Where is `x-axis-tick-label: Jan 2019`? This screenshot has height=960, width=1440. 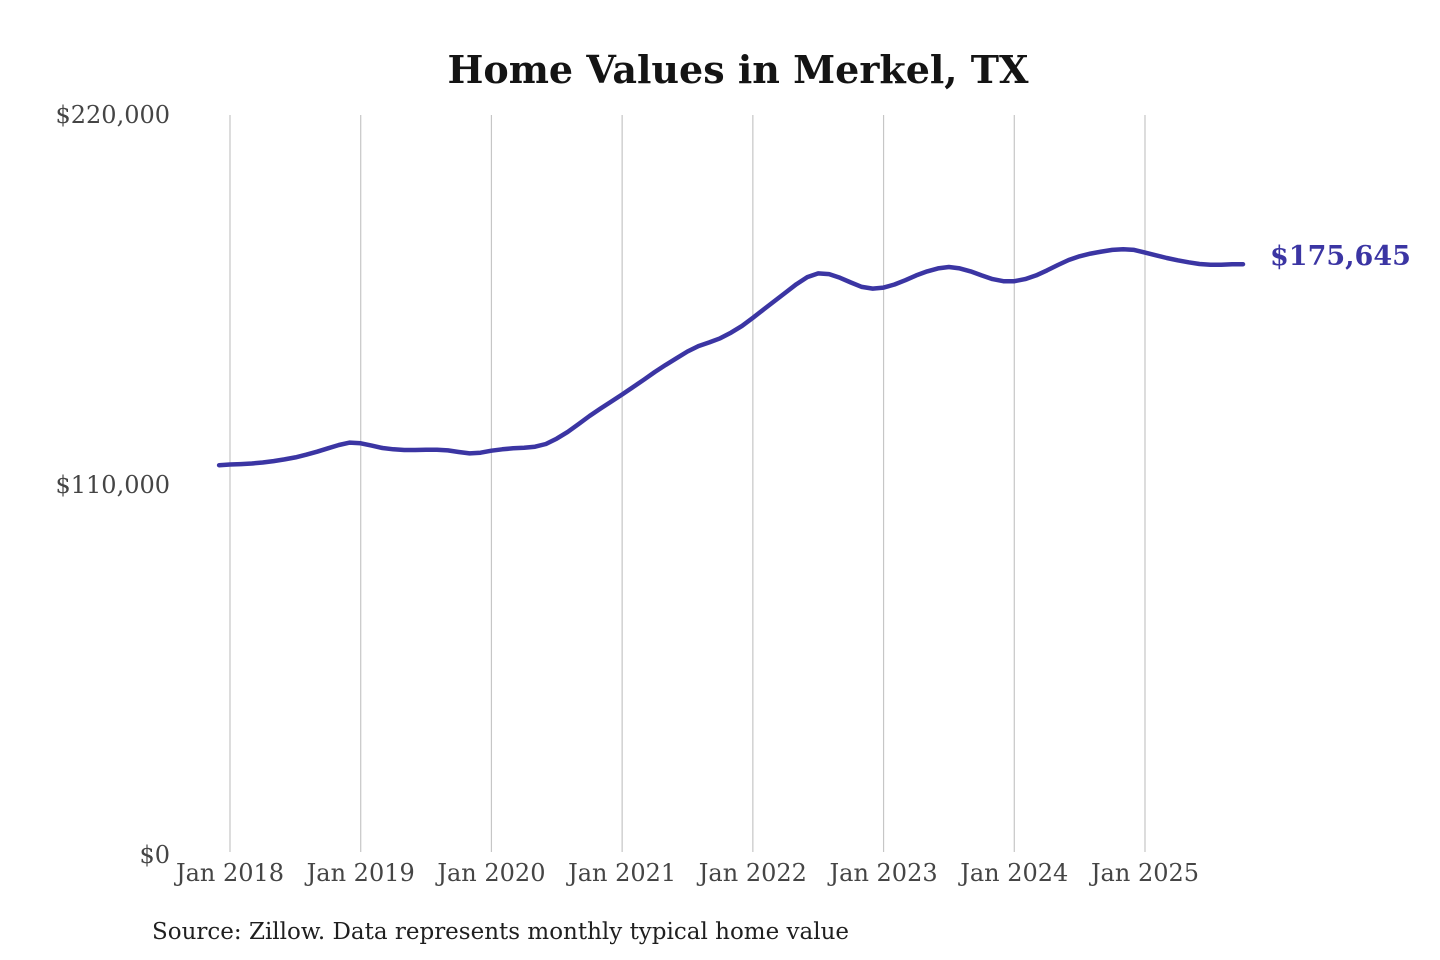 x-axis-tick-label: Jan 2019 is located at coordinates (359, 873).